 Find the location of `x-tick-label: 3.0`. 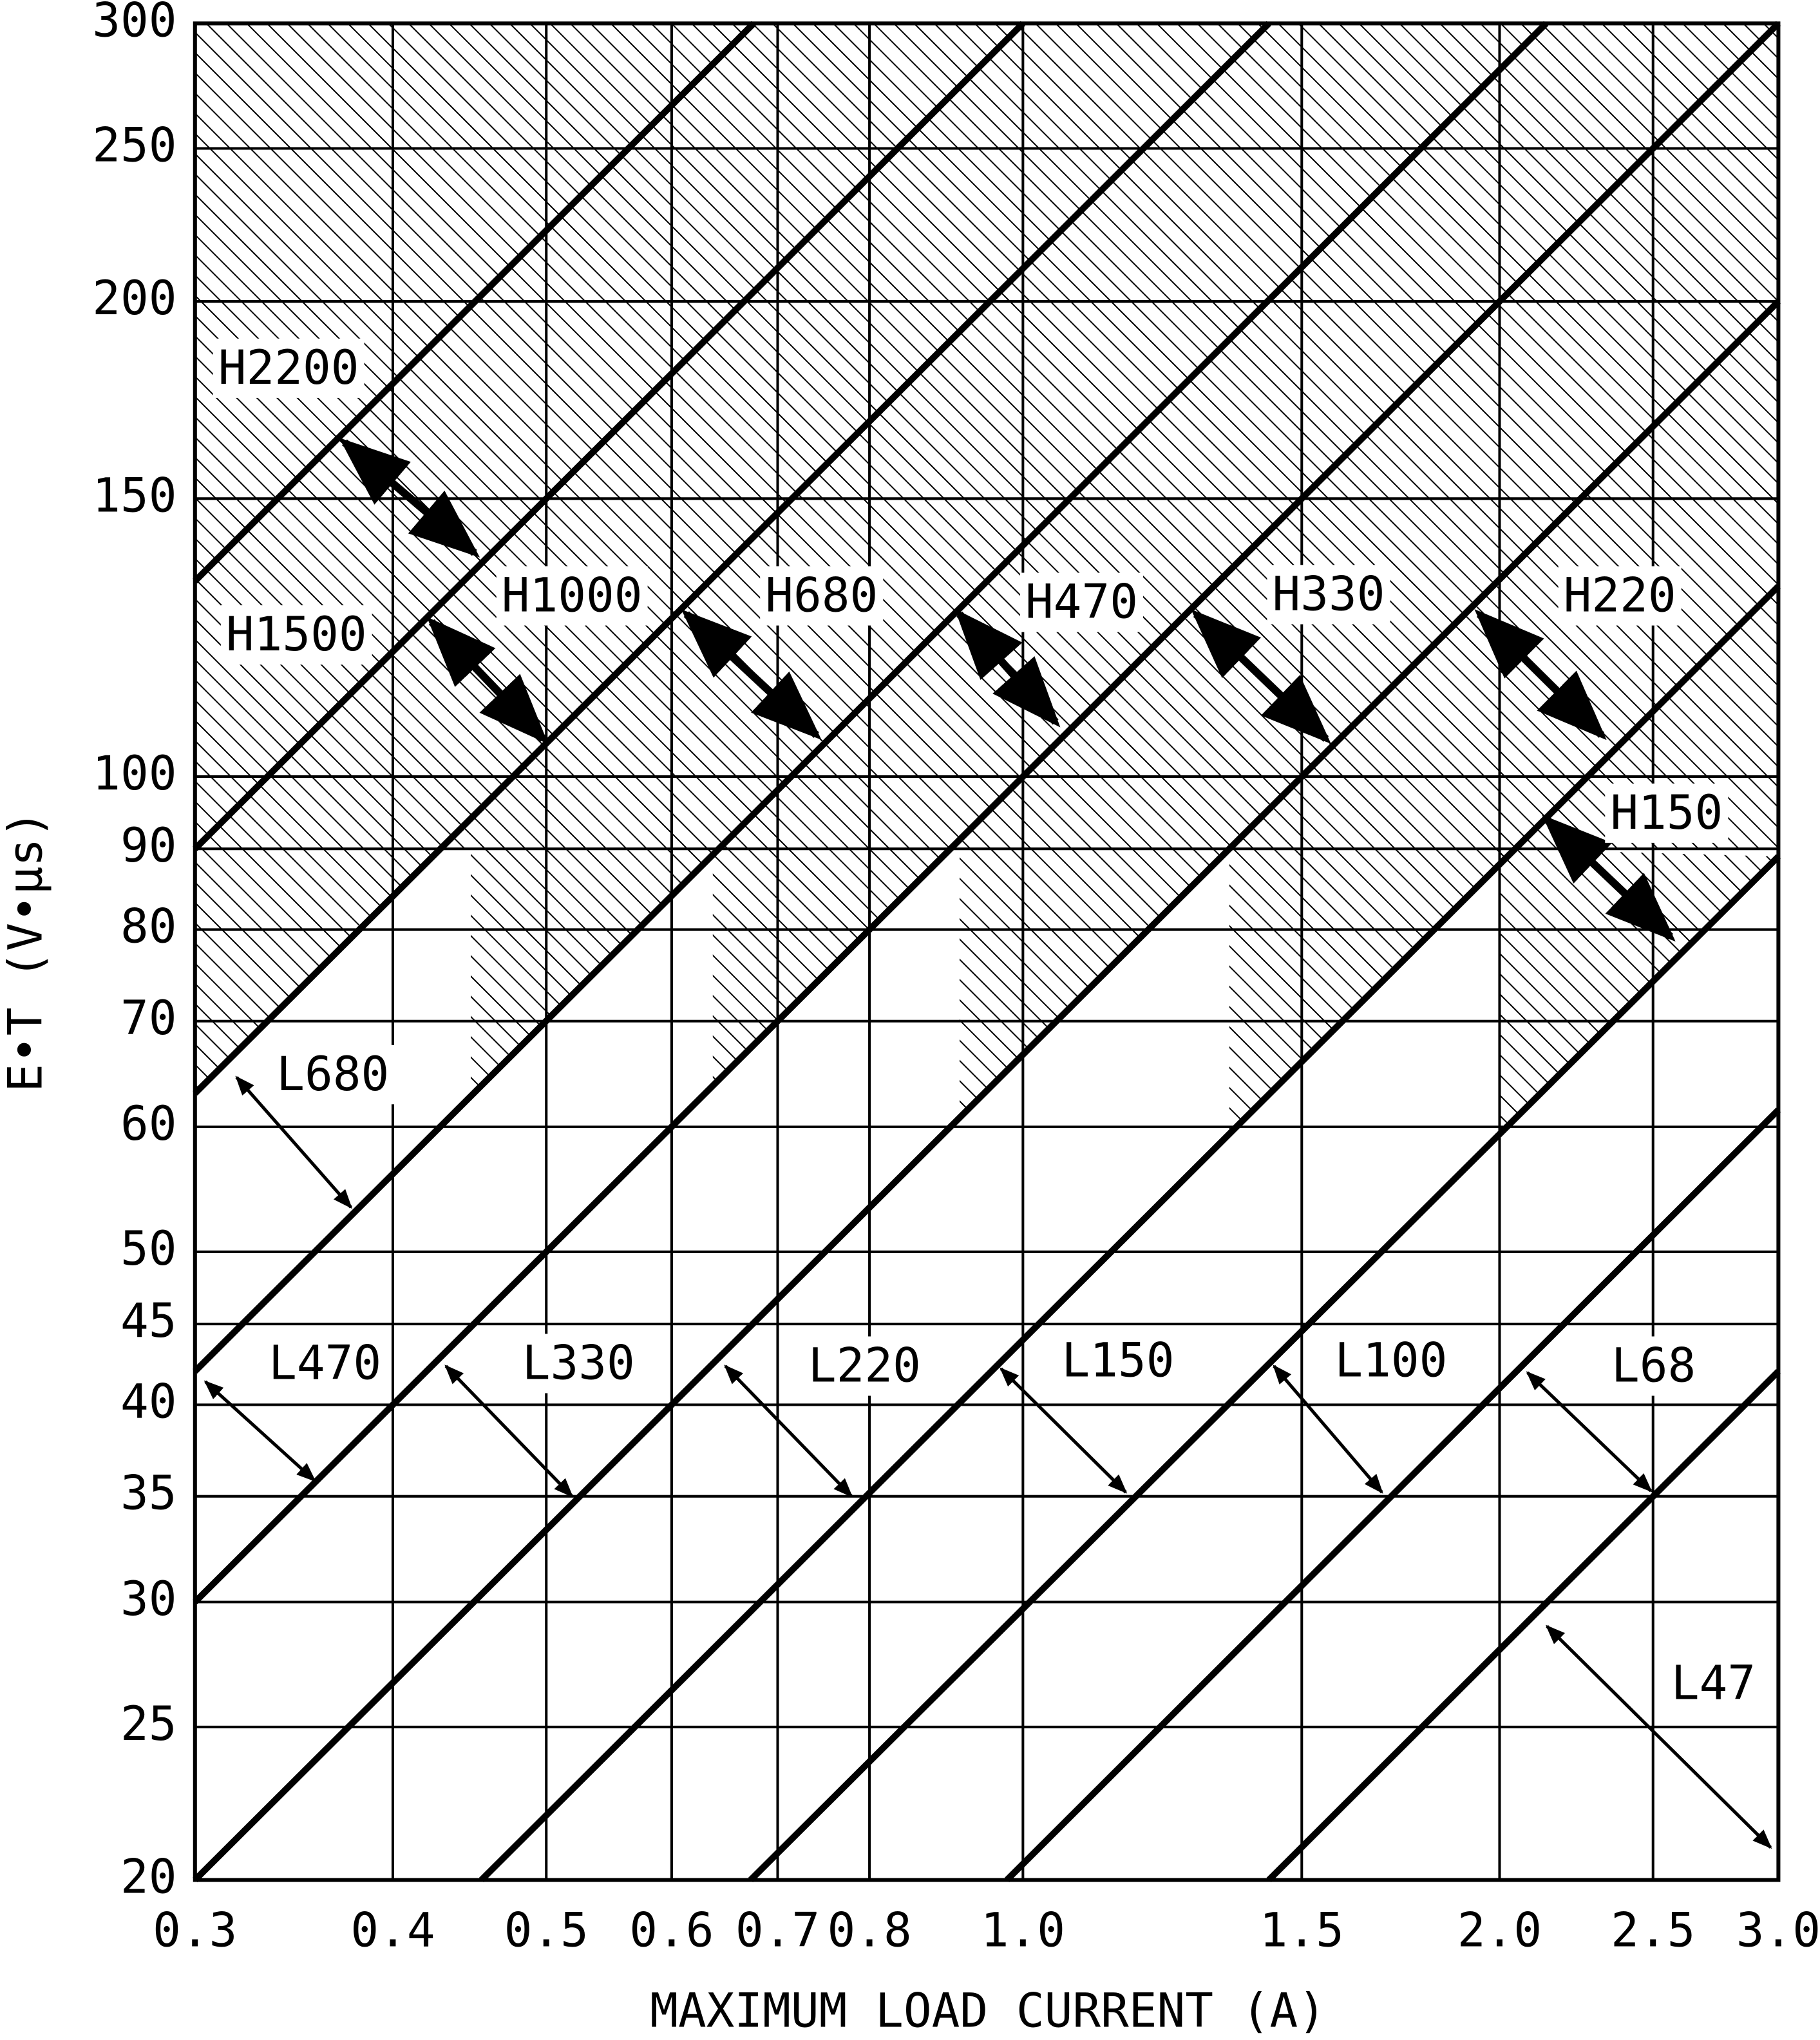

x-tick-label: 3.0 is located at coordinates (1778, 1930).